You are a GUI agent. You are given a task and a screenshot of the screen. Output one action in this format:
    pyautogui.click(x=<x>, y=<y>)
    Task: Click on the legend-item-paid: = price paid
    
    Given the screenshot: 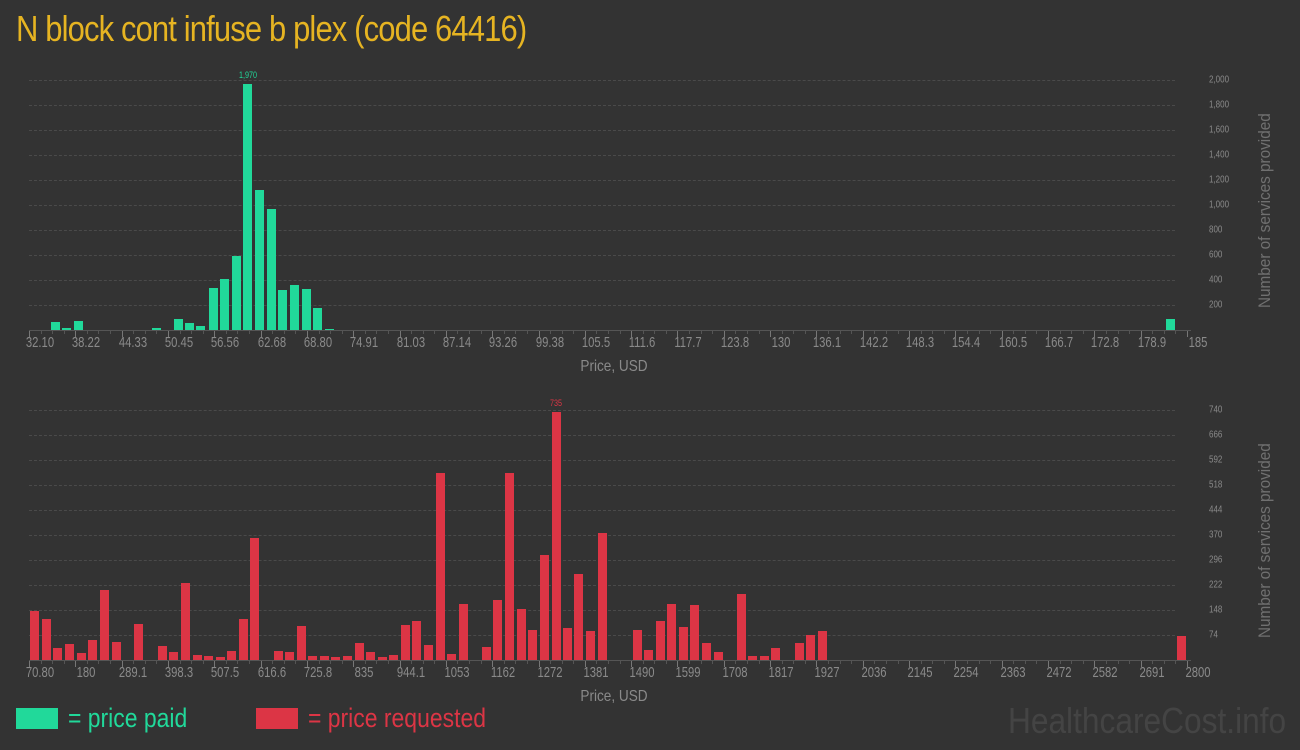 What is the action you would take?
    pyautogui.click(x=112, y=718)
    